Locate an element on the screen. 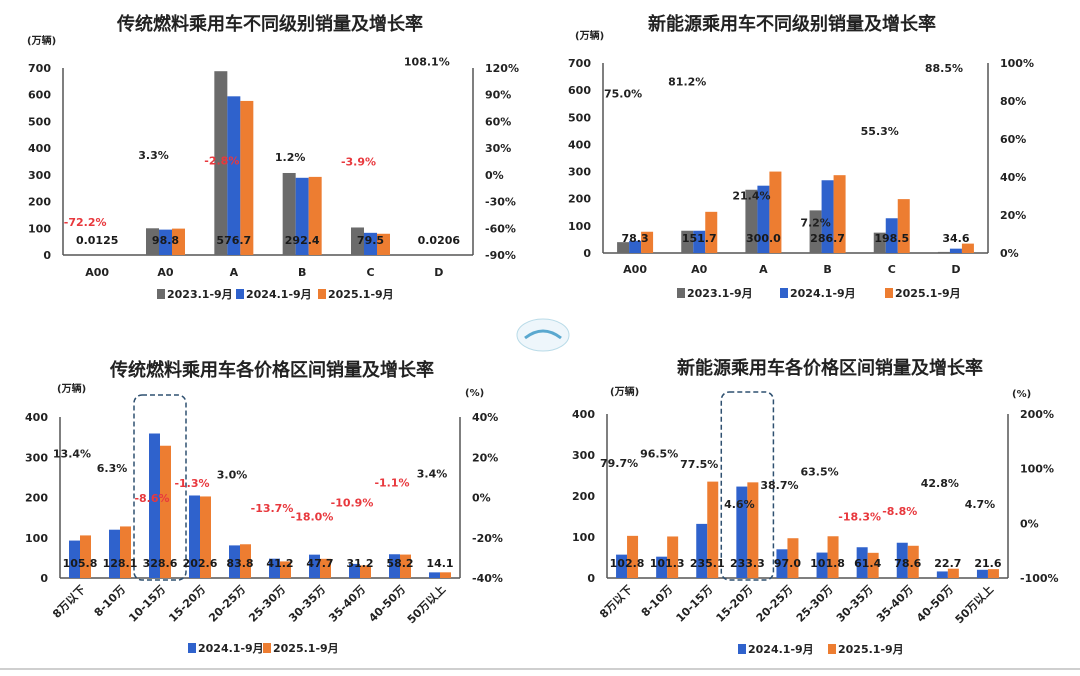 The image size is (1080, 676). growth-label: -10.9% is located at coordinates (352, 502).